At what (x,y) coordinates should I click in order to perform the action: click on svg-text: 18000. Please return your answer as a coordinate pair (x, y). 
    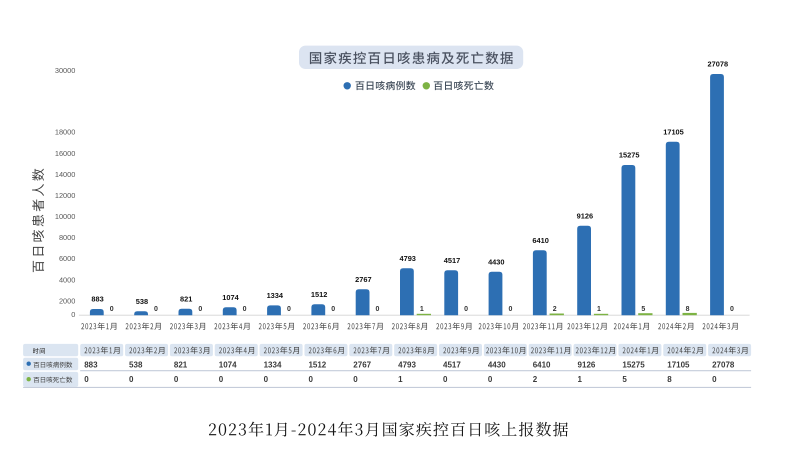
    Looking at the image, I should click on (65, 132).